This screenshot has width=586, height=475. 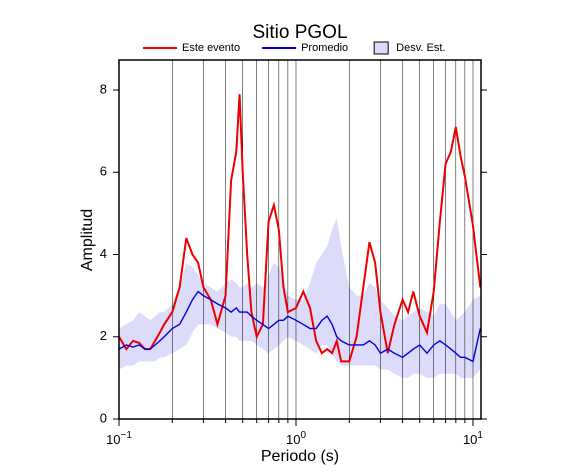 I want to click on y-axis-label: Amplitud, so click(x=87, y=240).